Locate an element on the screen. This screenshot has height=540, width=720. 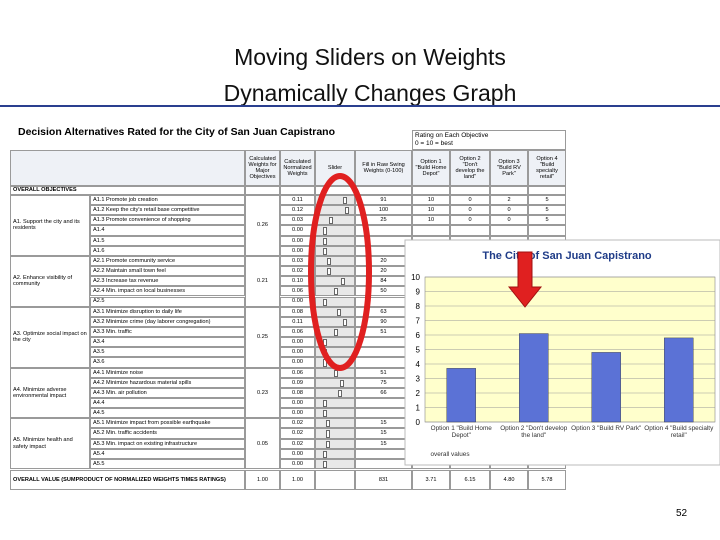
objective-label: A4.3 Min. air pollution is located at coordinates (167, 392).